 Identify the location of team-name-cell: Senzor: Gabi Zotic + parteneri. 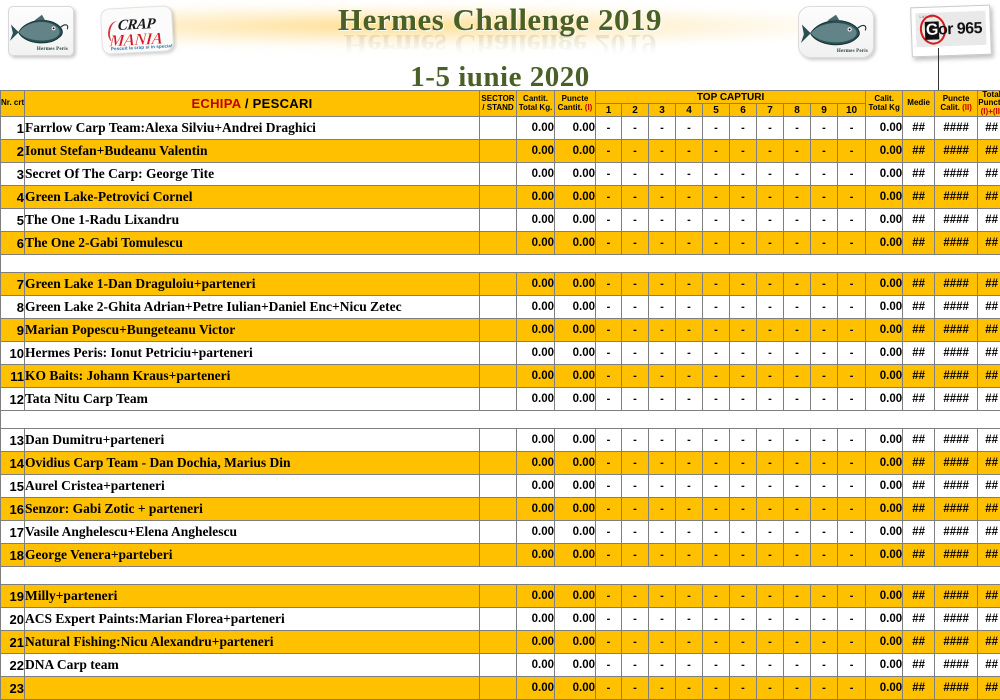
(252, 509).